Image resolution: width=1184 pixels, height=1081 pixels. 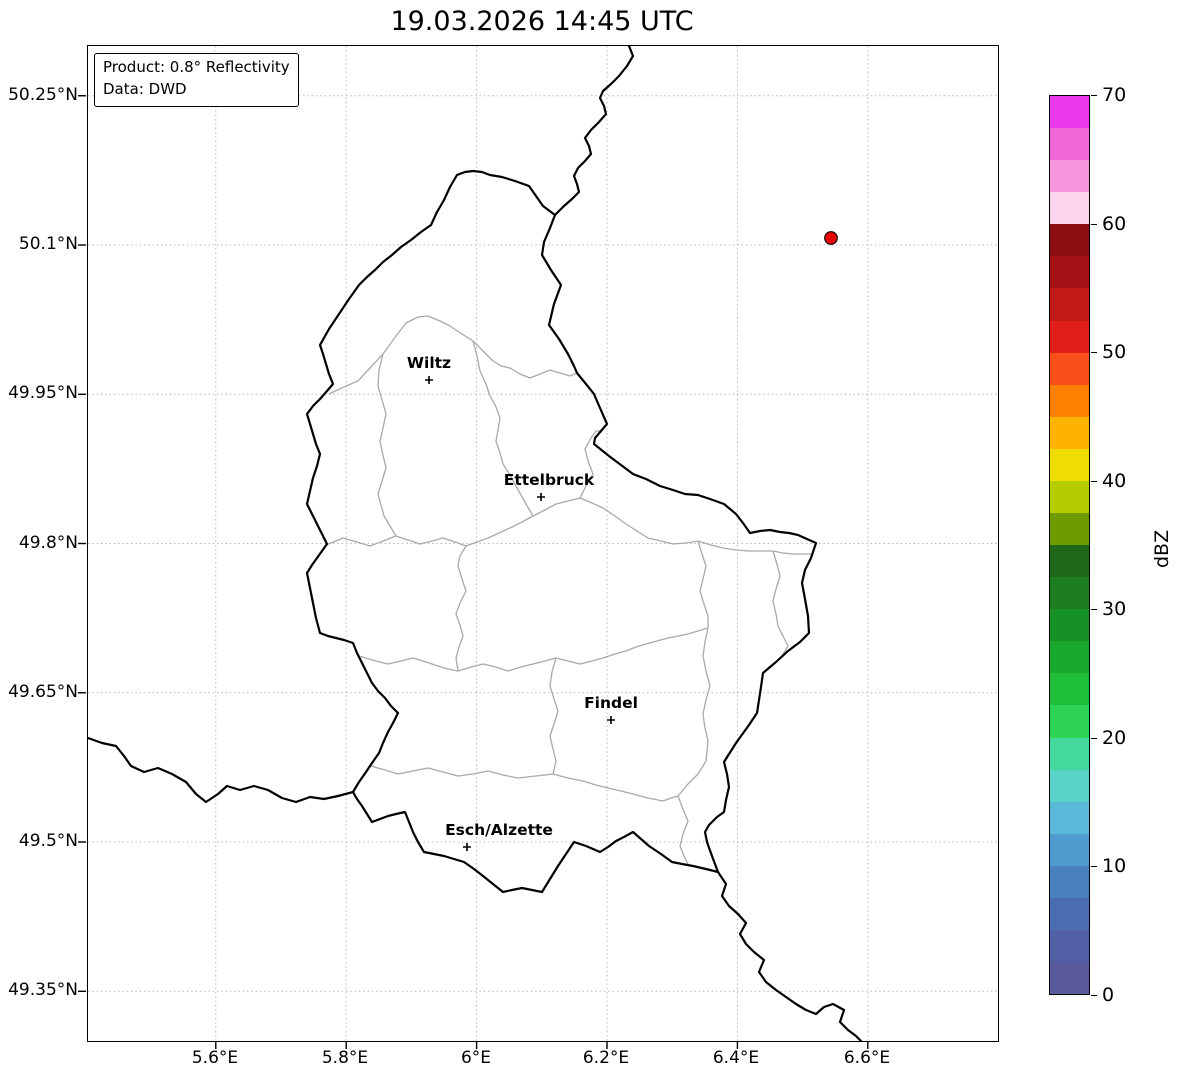 What do you see at coordinates (1108, 866) in the screenshot?
I see `colorbar-tick-label: 10` at bounding box center [1108, 866].